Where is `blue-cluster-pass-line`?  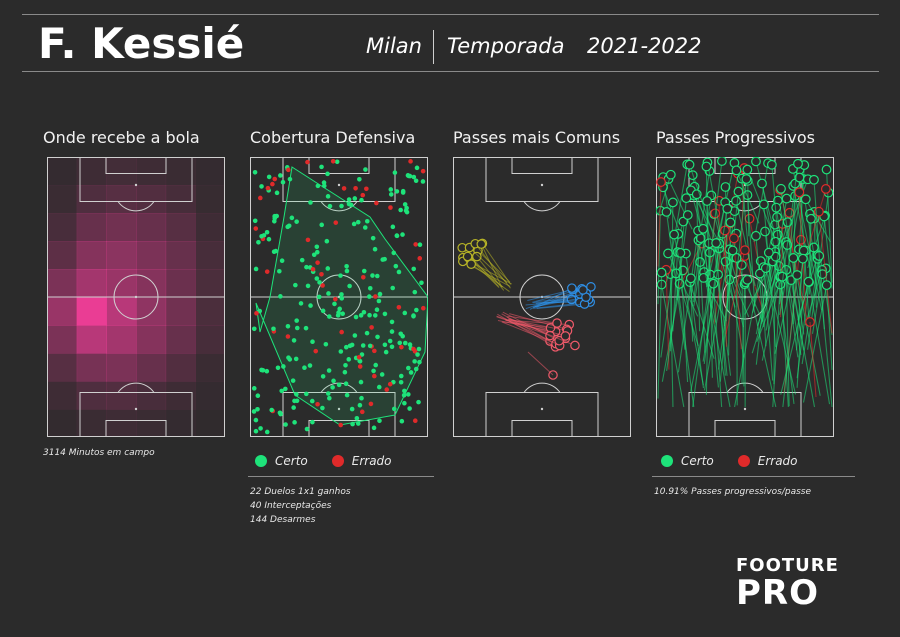 blue-cluster-pass-line is located at coordinates (560, 306).